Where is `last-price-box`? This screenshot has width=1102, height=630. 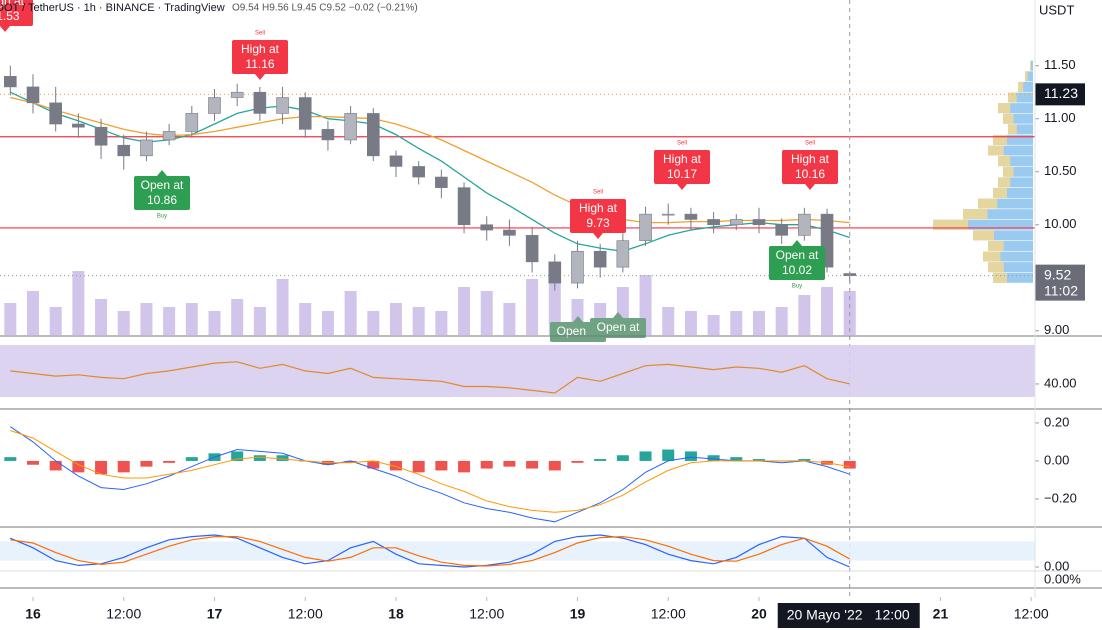 last-price-box is located at coordinates (1060, 282).